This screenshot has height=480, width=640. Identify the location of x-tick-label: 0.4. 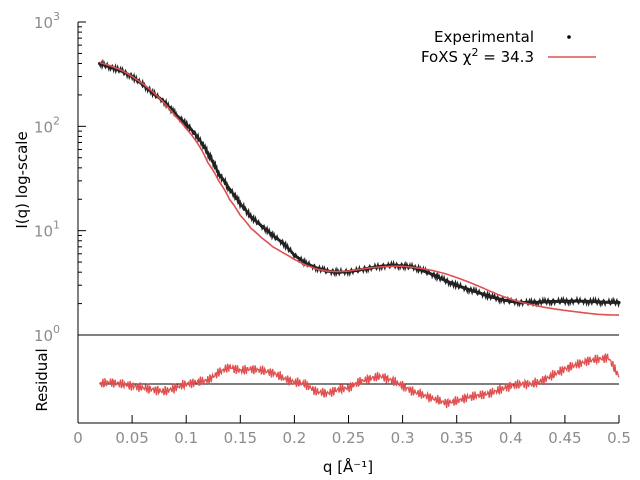
(511, 438).